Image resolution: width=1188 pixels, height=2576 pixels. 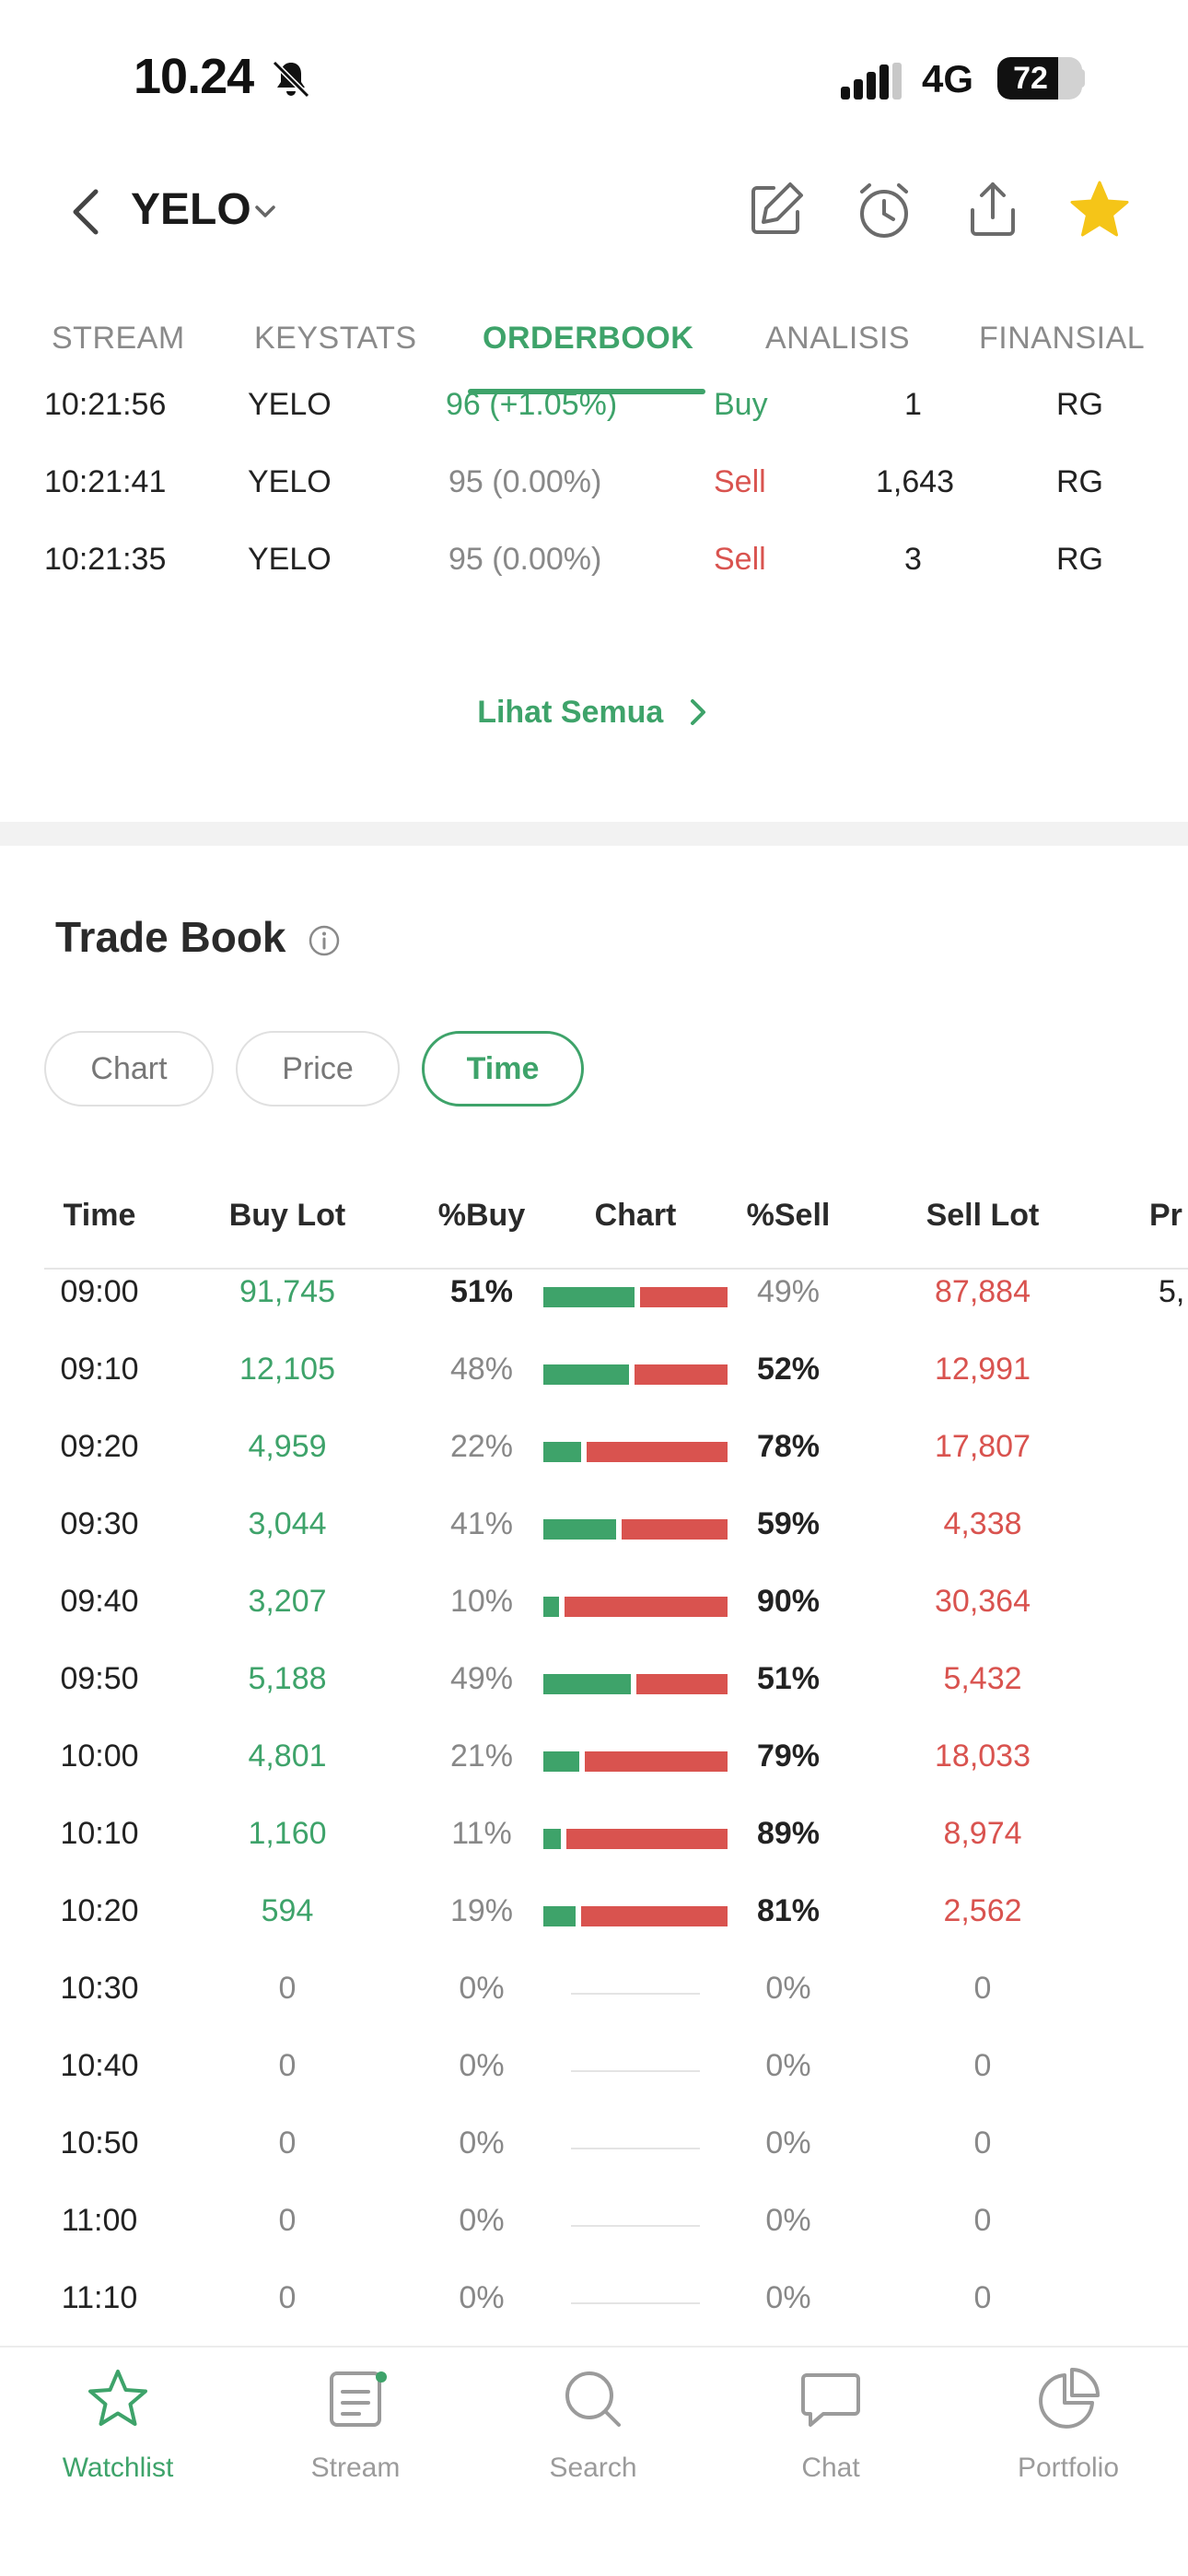 I want to click on star-icon, so click(x=117, y=2398).